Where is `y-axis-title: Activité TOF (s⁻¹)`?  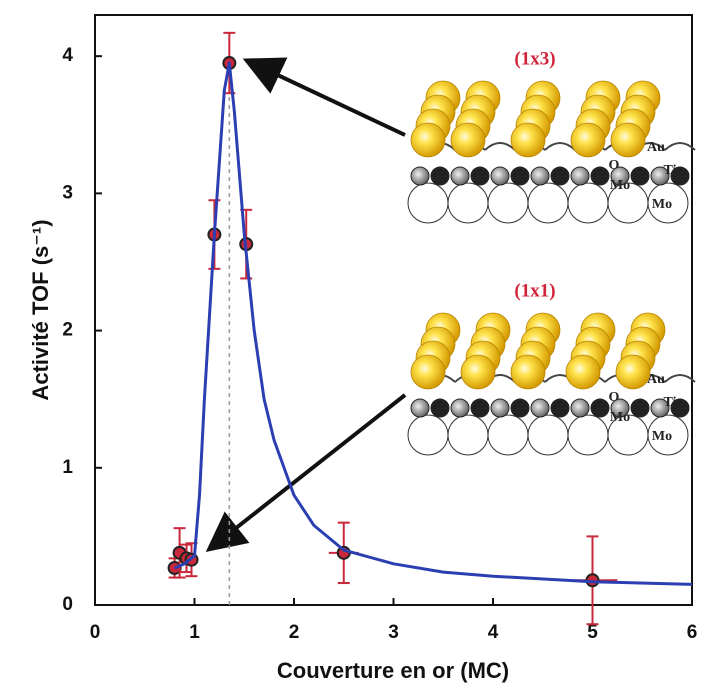 y-axis-title: Activité TOF (s⁻¹) is located at coordinates (40, 309).